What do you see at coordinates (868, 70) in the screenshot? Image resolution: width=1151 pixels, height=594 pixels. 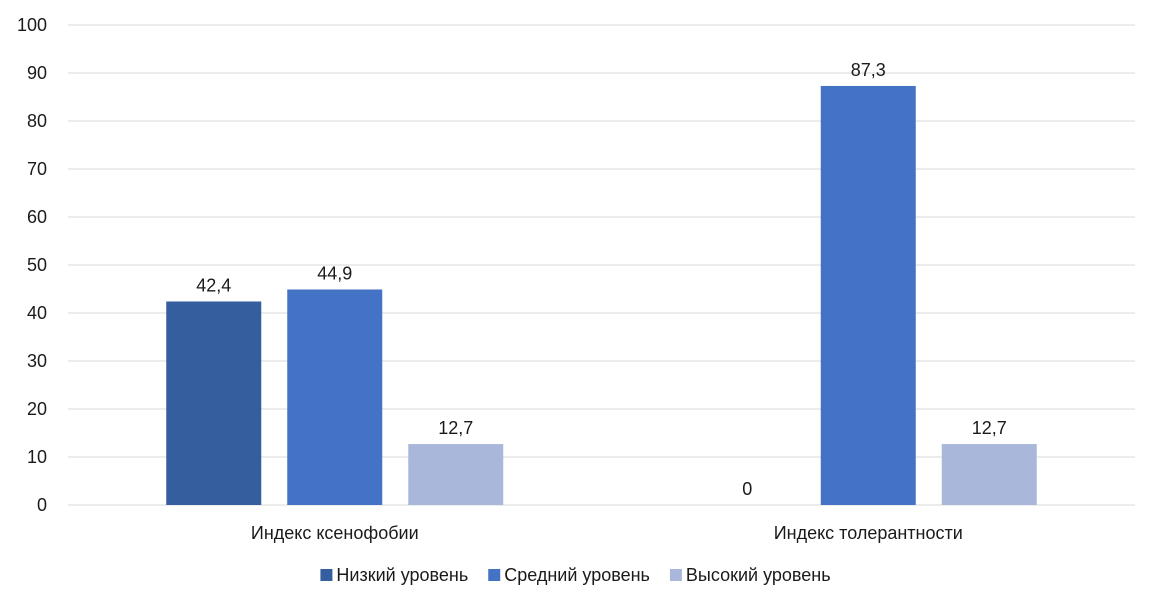 I see `data-label: 87,3` at bounding box center [868, 70].